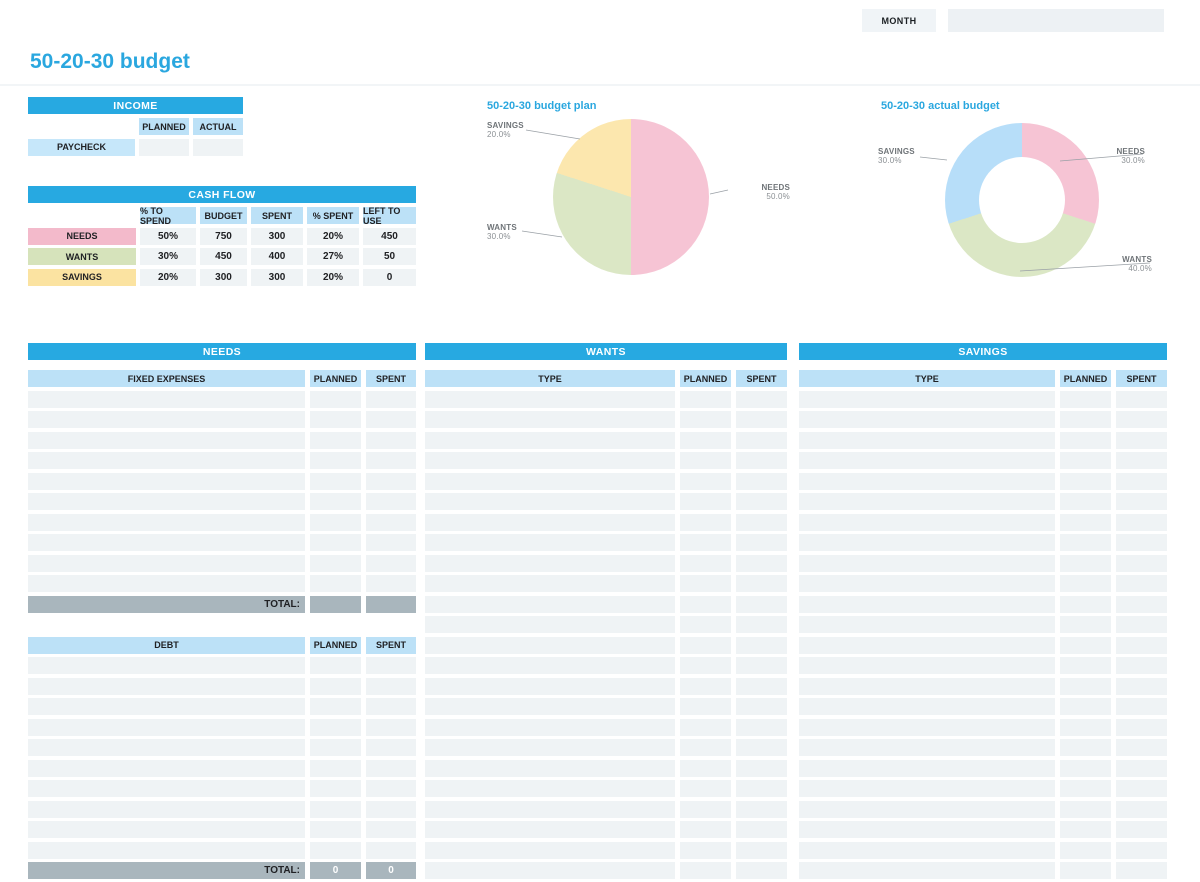  What do you see at coordinates (277, 277) in the screenshot?
I see `savings-spent-cell: 300` at bounding box center [277, 277].